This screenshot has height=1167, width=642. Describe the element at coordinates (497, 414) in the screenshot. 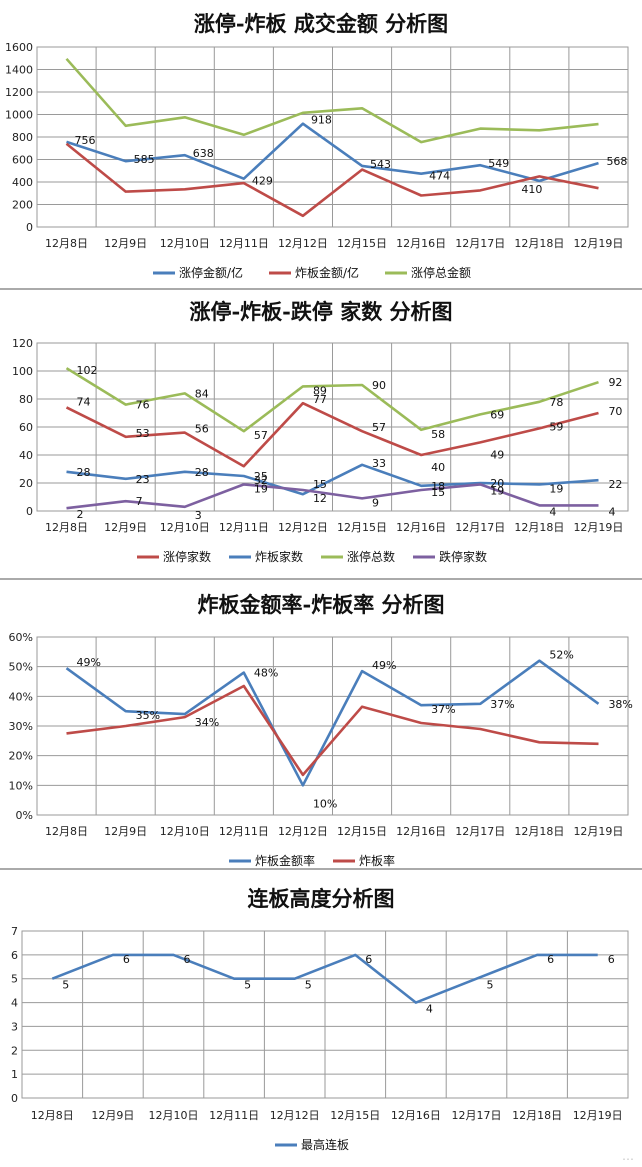

I see `data-label: 69` at that location.